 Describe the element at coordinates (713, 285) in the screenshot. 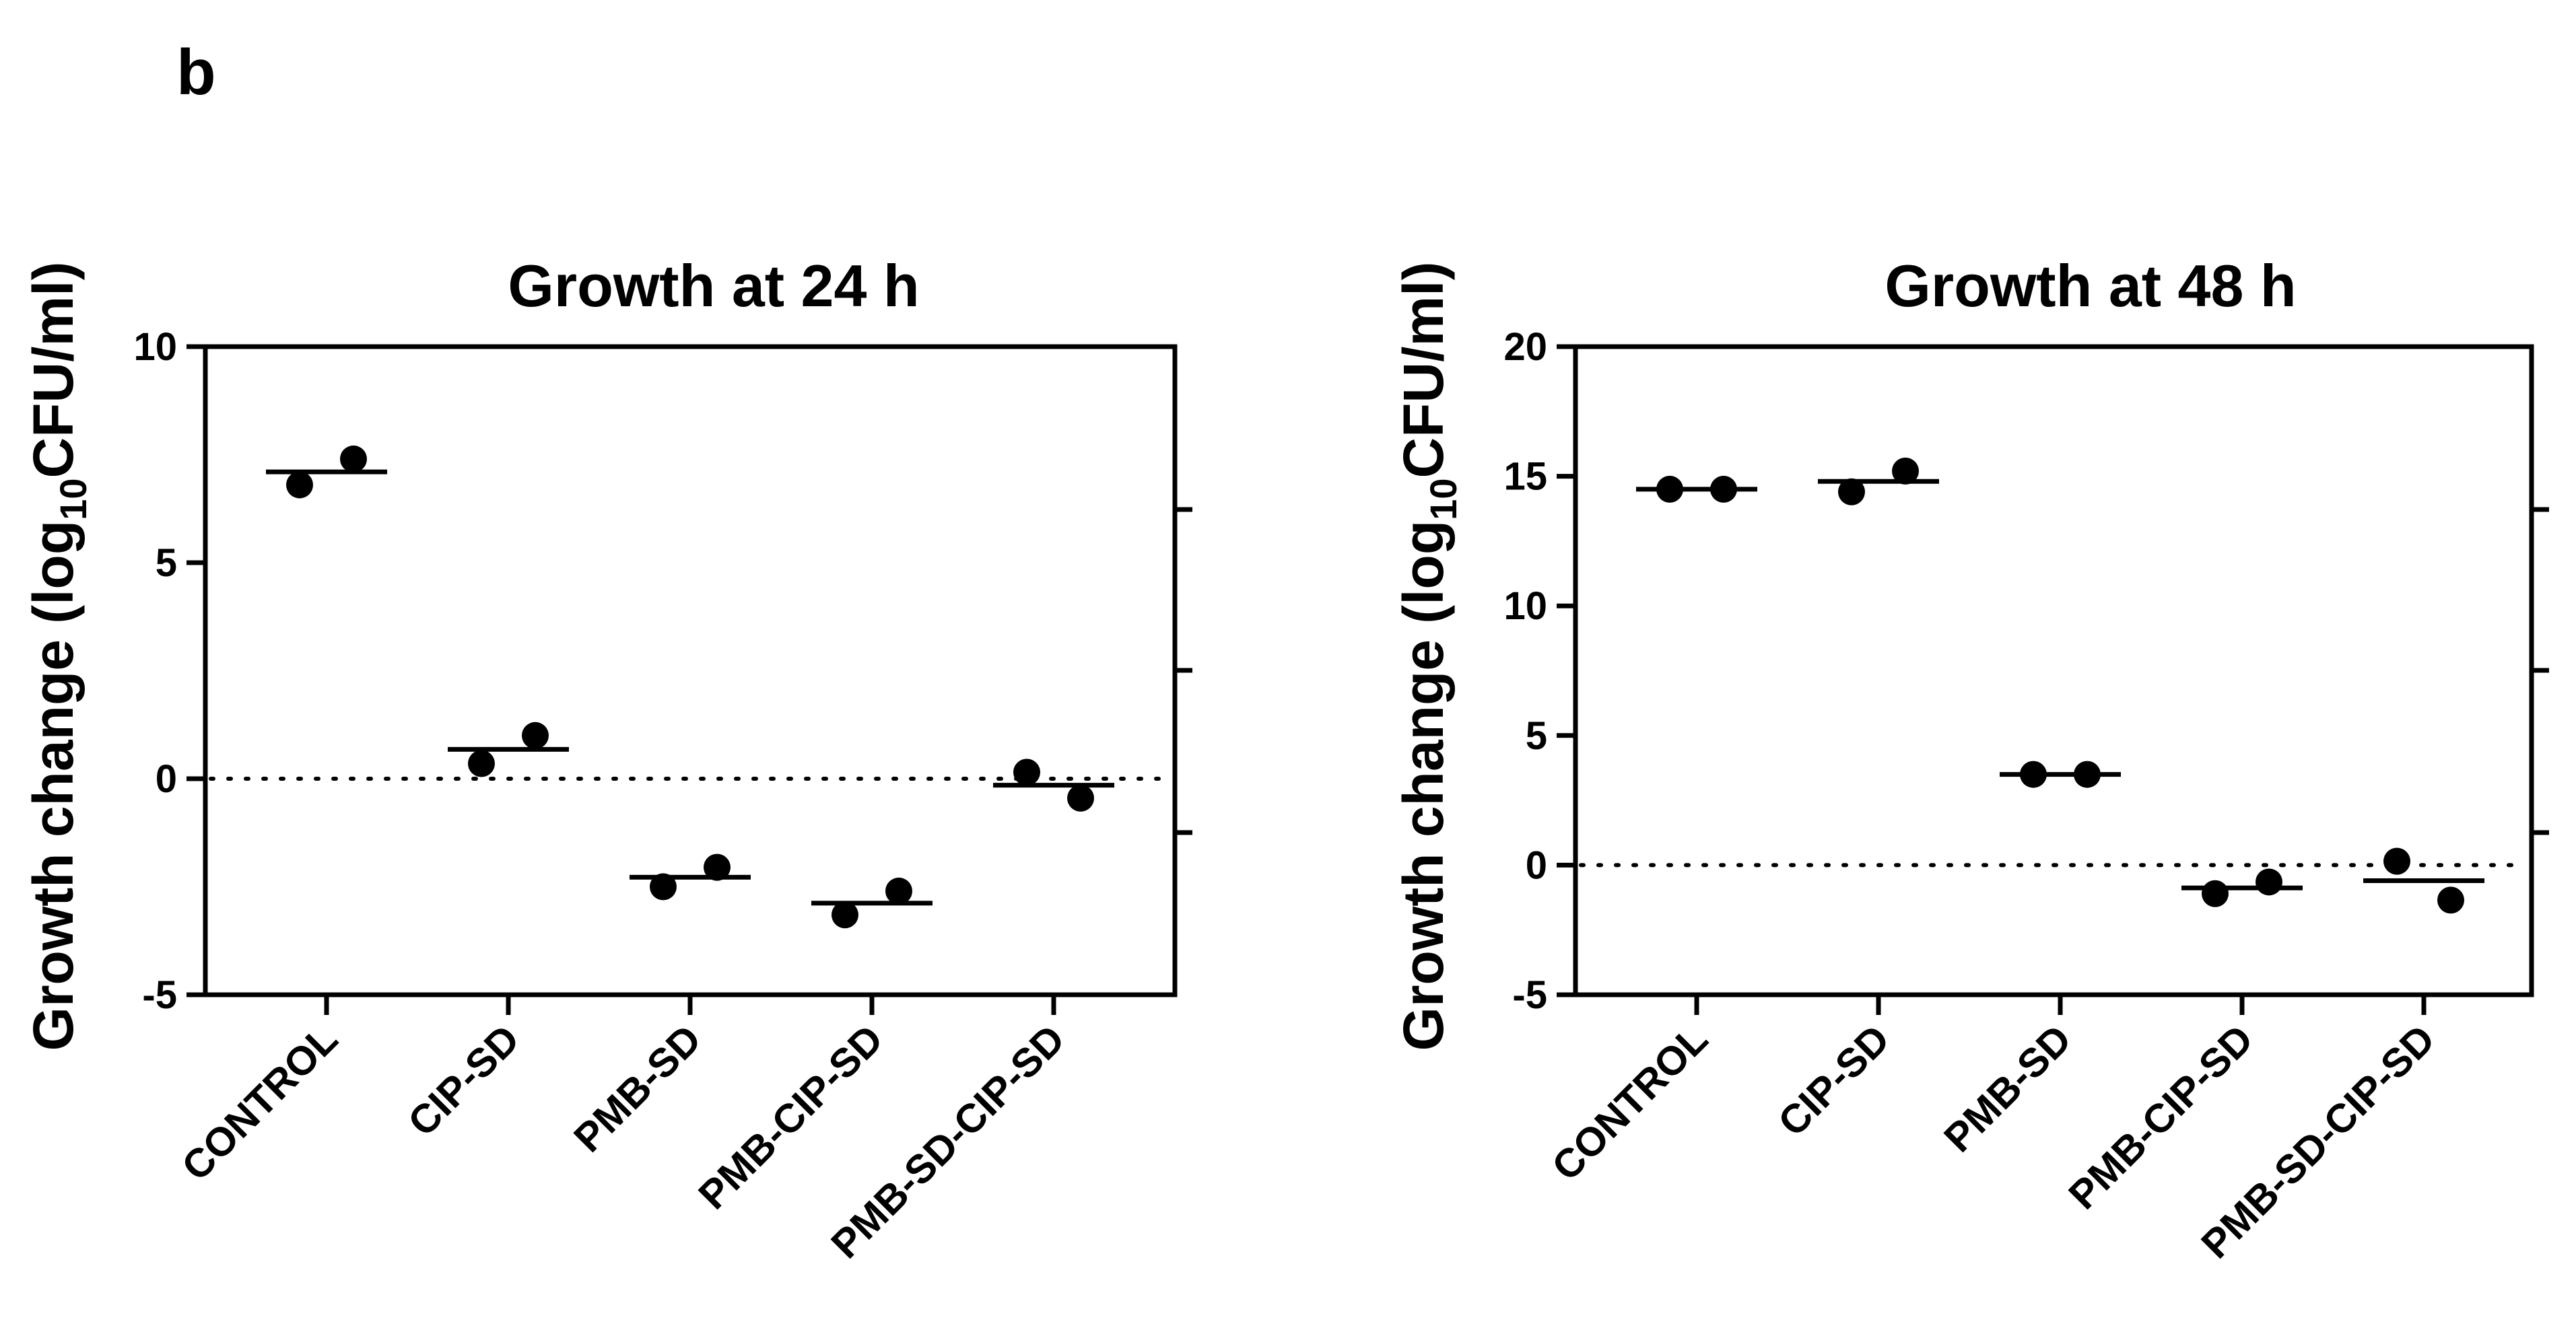

I see `chart-title: Growth at 24 h` at that location.